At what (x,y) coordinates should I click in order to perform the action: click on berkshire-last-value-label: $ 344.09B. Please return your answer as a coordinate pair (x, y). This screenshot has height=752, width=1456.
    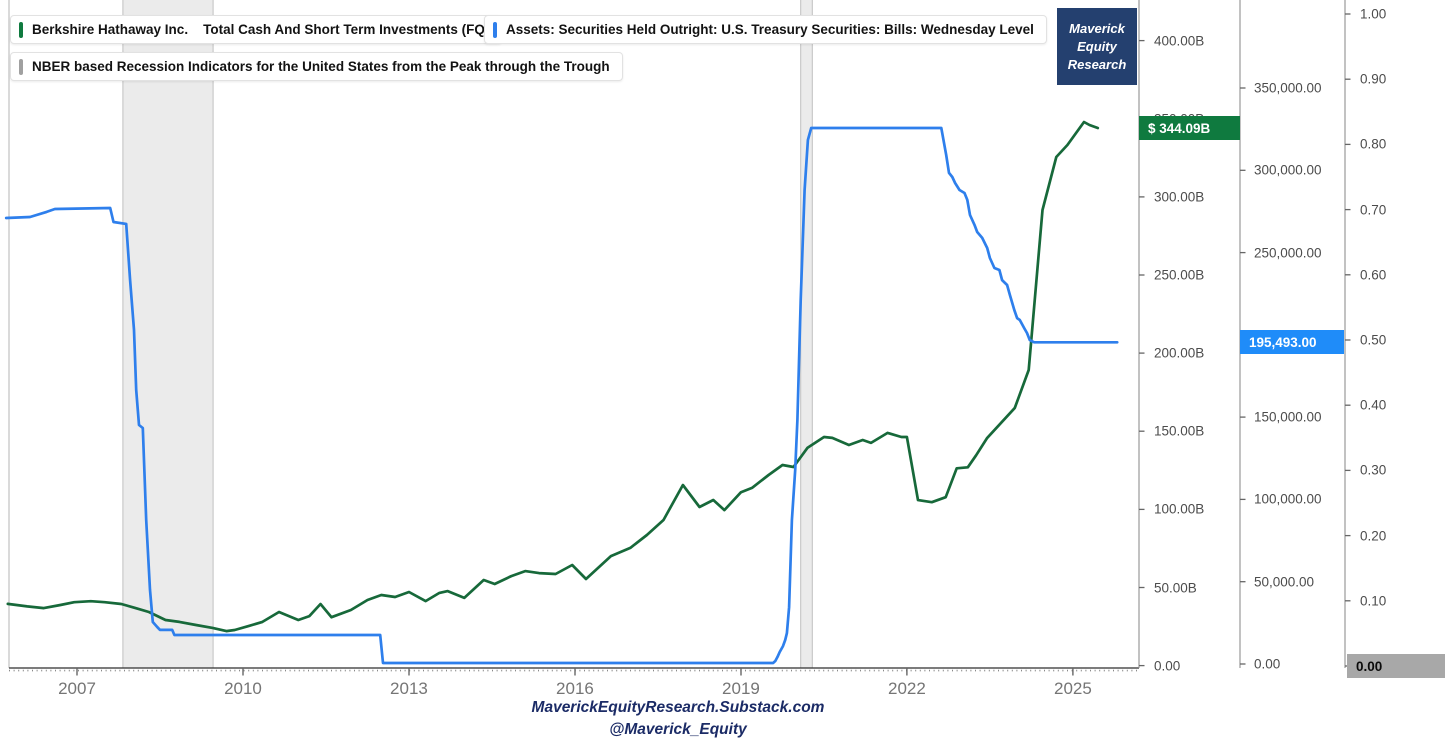
    Looking at the image, I should click on (1189, 128).